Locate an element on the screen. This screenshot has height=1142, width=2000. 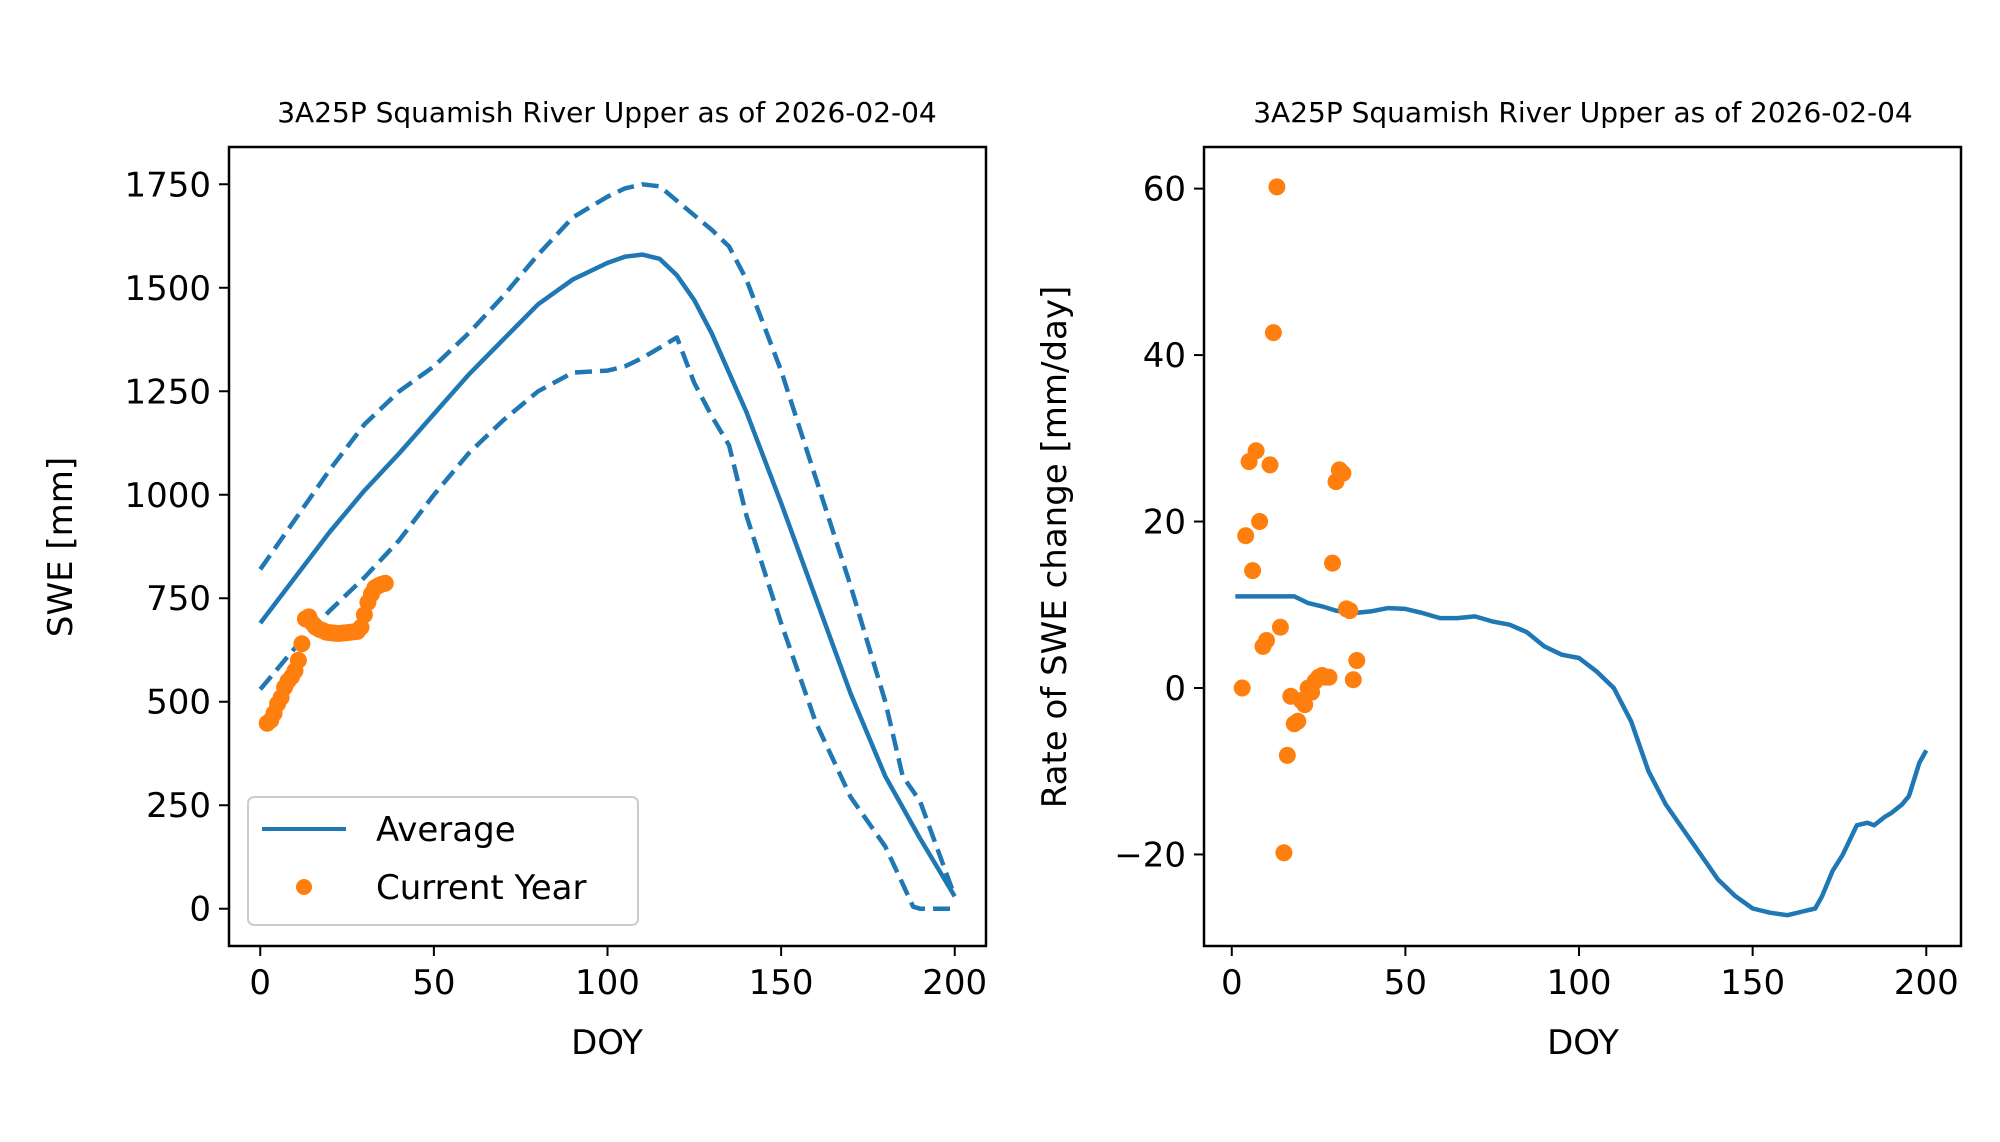
swe-x-tick-label: 100 is located at coordinates (607, 983).